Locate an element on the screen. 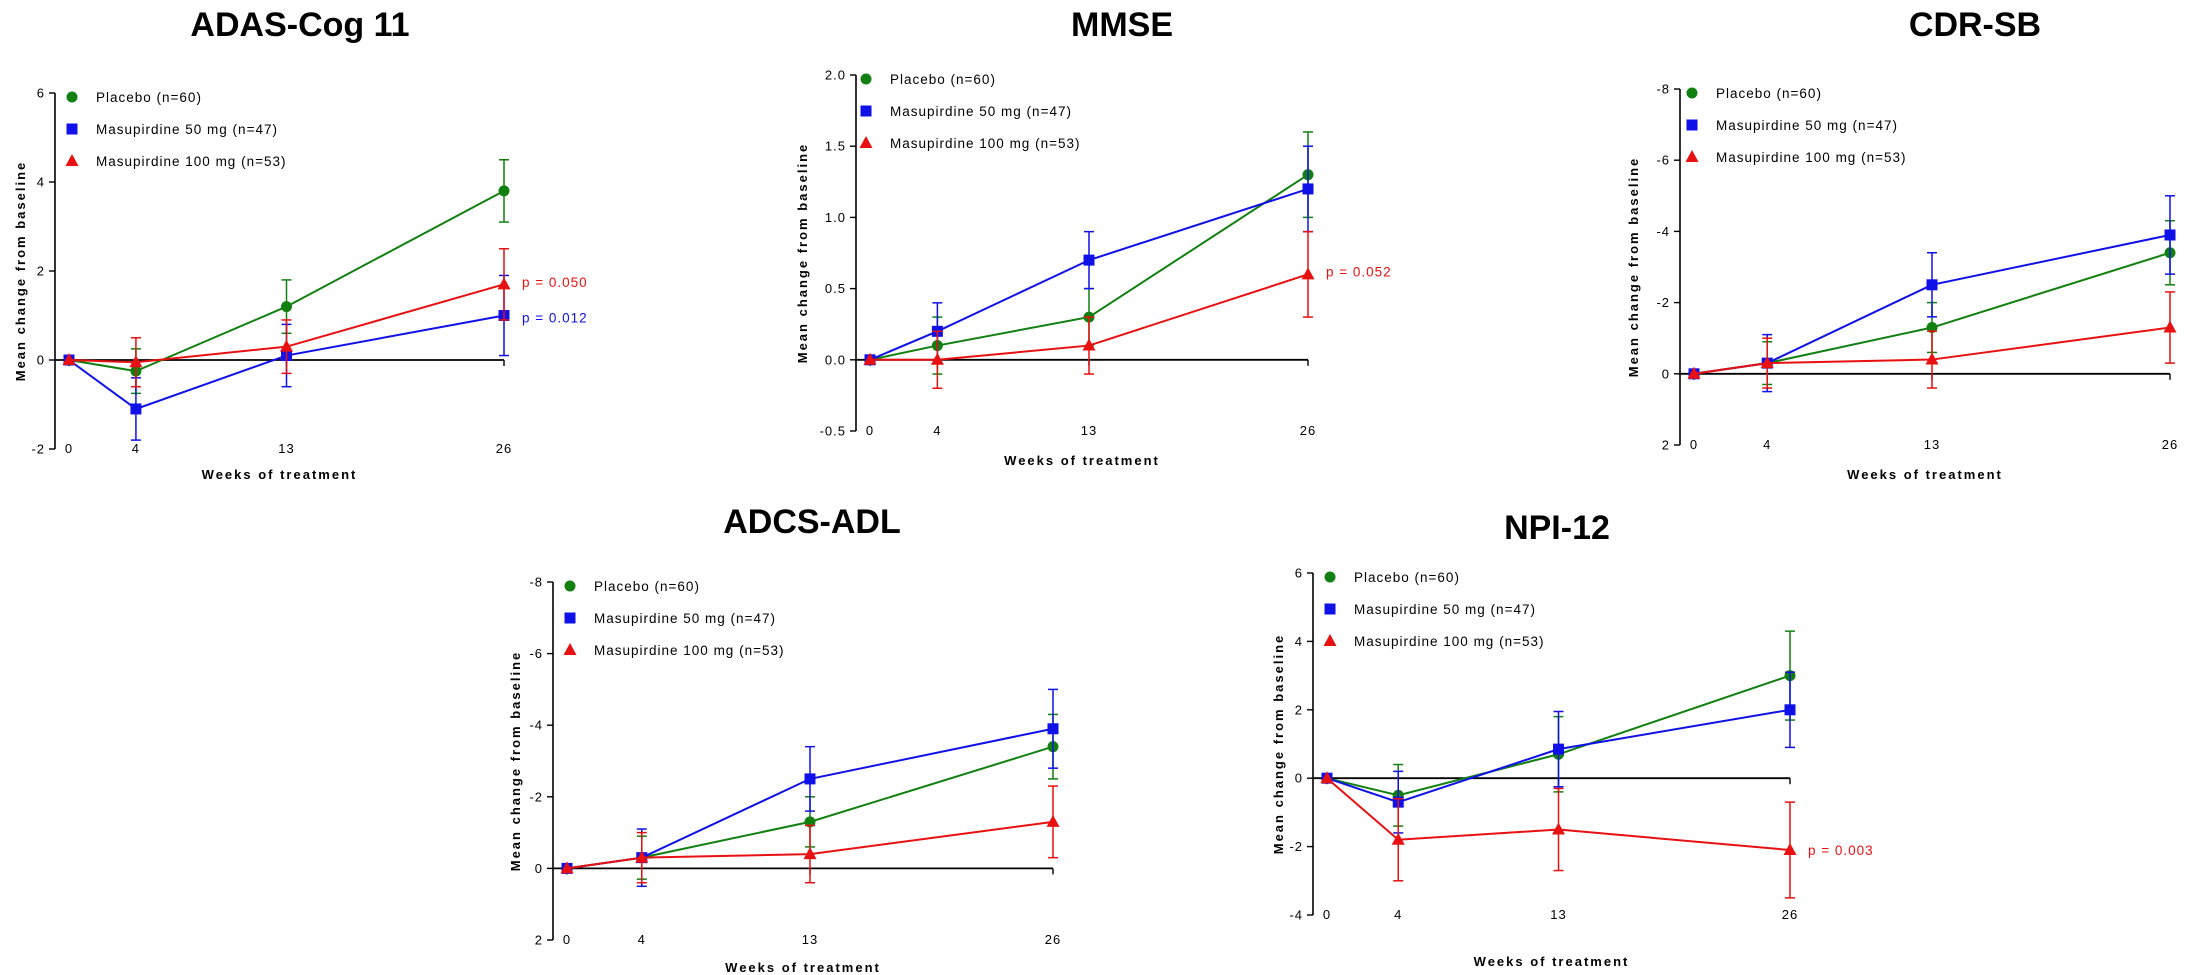 The width and height of the screenshot is (2191, 975). p-value-annotation: p = 0.050 is located at coordinates (555, 282).